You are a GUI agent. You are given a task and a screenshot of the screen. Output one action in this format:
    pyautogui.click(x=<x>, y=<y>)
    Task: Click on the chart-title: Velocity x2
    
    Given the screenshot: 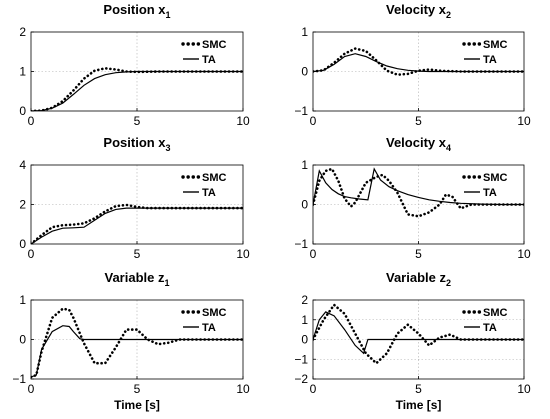 What is the action you would take?
    pyautogui.click(x=418, y=11)
    